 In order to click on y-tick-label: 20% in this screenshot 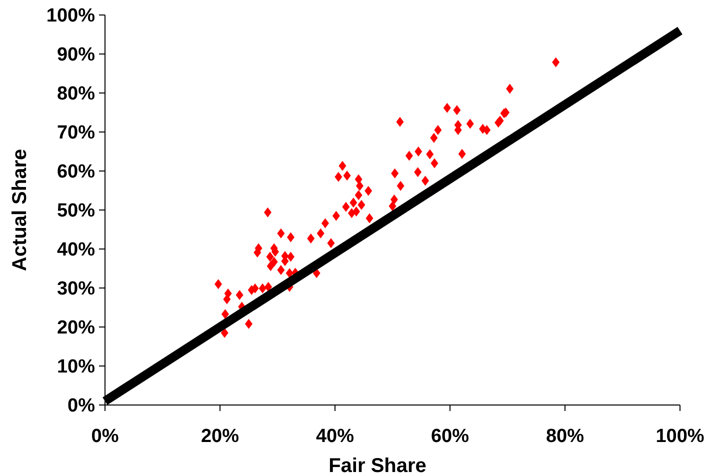, I will do `click(76, 328)`.